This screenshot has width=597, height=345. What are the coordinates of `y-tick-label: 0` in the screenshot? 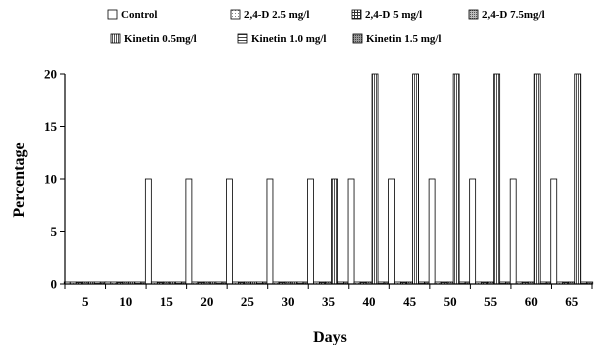 It's located at (54, 284).